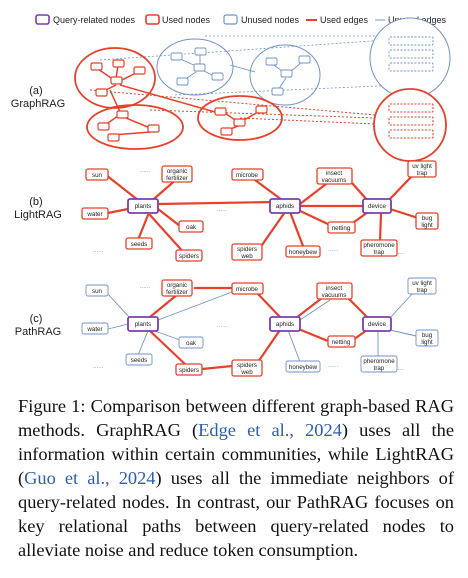 This screenshot has width=468, height=578. I want to click on lightrag-node-organic-fertilizer: organic fertilizer, so click(177, 174).